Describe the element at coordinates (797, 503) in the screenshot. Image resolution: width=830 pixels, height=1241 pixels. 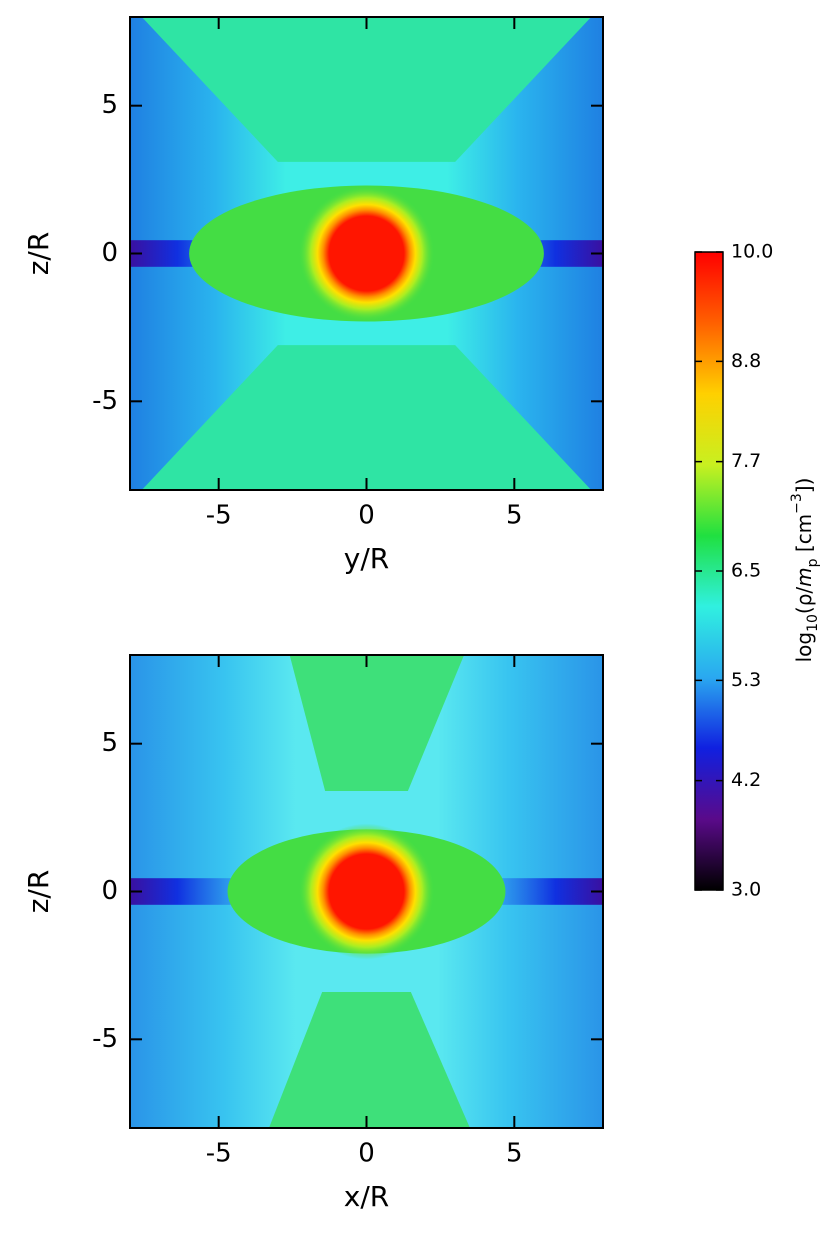
I see `colorbar-label-part: −3` at that location.